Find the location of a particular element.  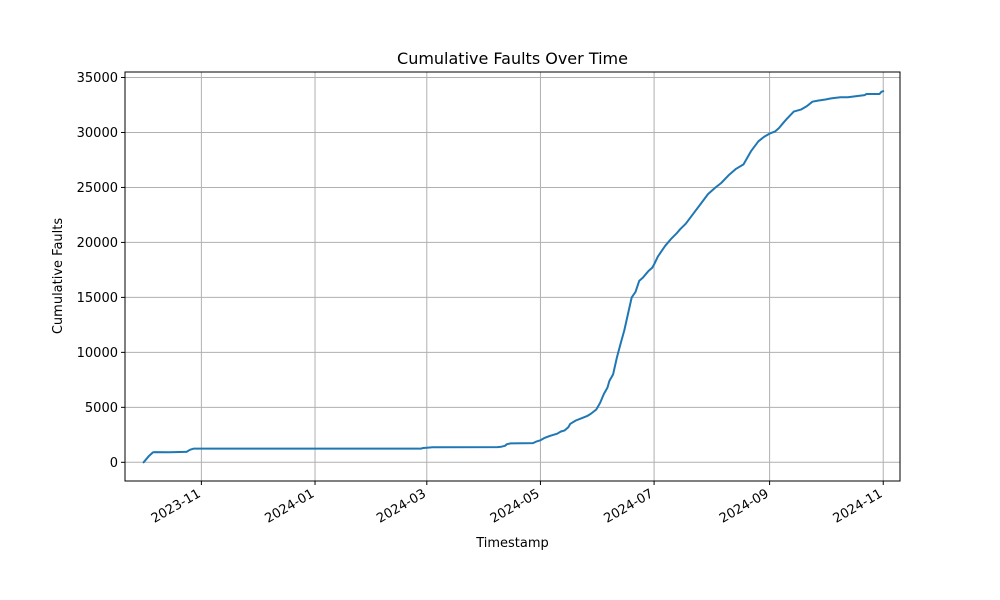

y-tick-label: 30000 is located at coordinates (97, 133).